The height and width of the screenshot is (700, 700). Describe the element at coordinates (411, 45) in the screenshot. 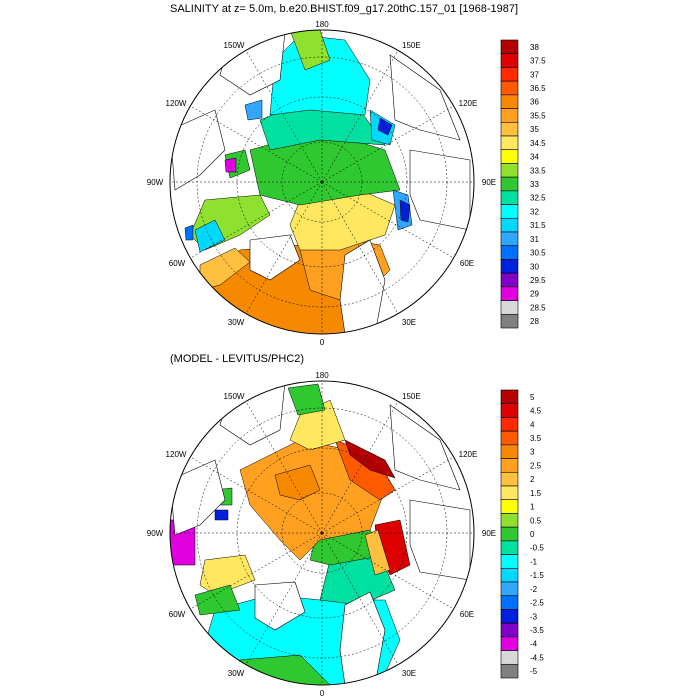

I see `lon-label-150e: 150E` at that location.